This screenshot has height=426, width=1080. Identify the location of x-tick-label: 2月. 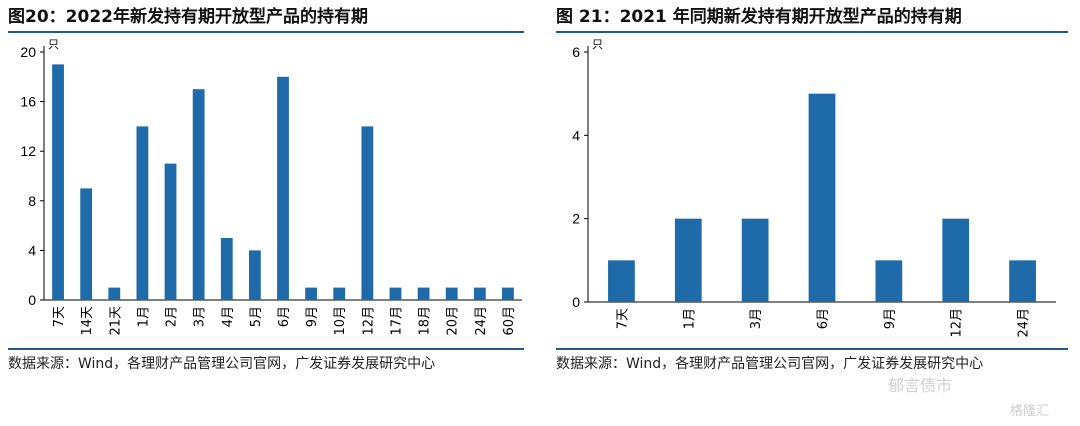
(172, 316).